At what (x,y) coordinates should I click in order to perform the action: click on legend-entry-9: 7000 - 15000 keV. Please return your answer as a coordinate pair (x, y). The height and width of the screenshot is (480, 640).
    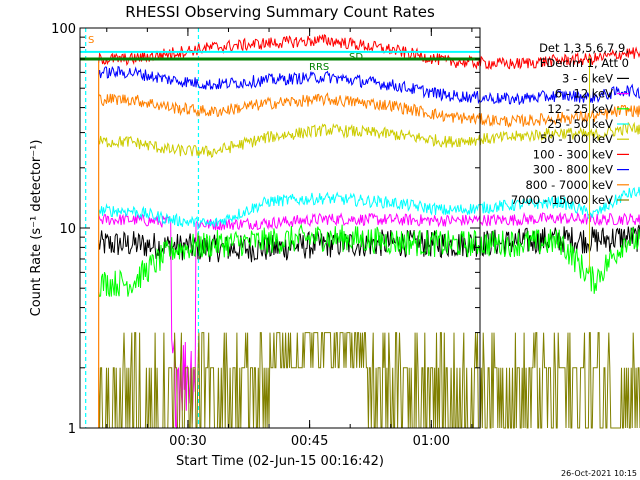
    Looking at the image, I should click on (562, 200).